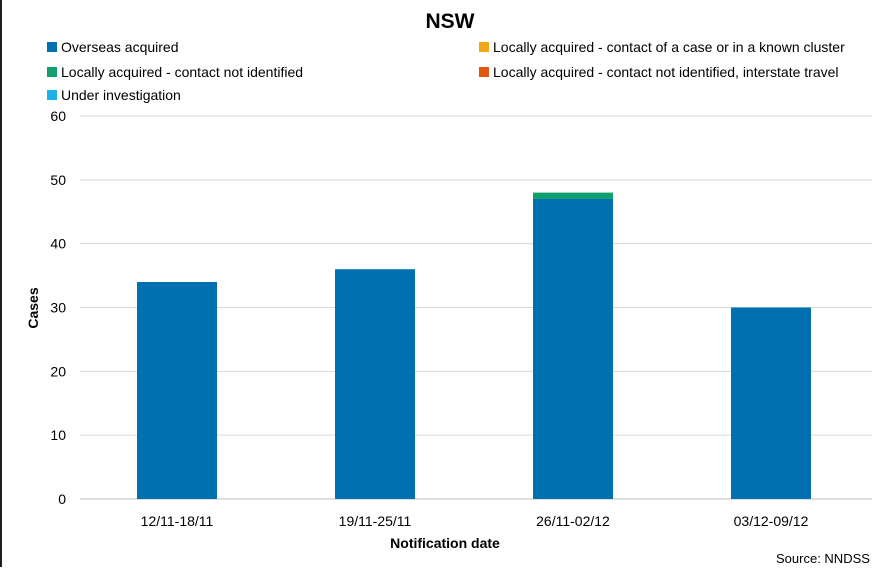 This screenshot has width=872, height=572. I want to click on x-tick-label: 03/12-09/12, so click(771, 521).